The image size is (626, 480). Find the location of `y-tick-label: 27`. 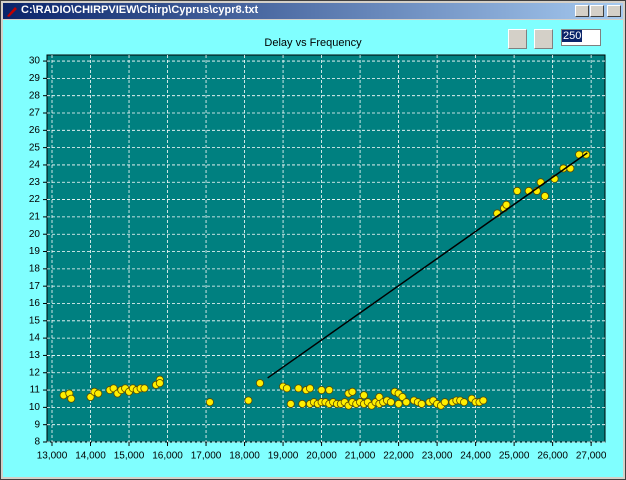

y-tick-label: 27 is located at coordinates (35, 113).